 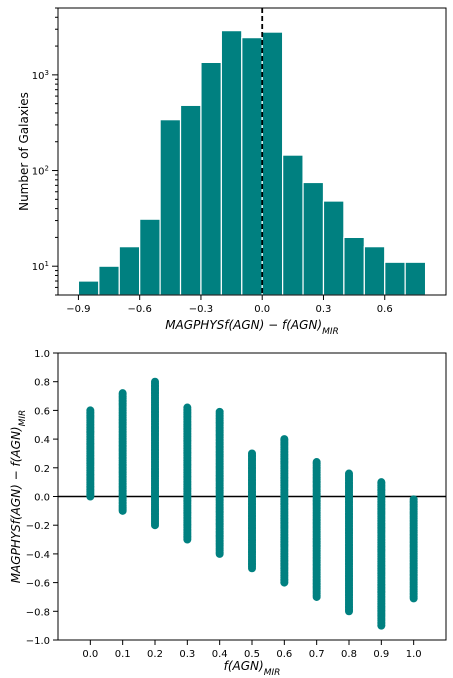 I want to click on x-tick-label: −0.3, so click(x=201, y=309).